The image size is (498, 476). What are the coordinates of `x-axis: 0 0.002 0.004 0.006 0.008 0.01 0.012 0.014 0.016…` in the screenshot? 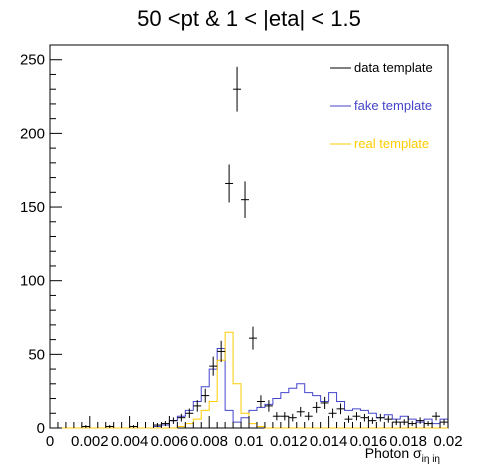 It's located at (254, 433).